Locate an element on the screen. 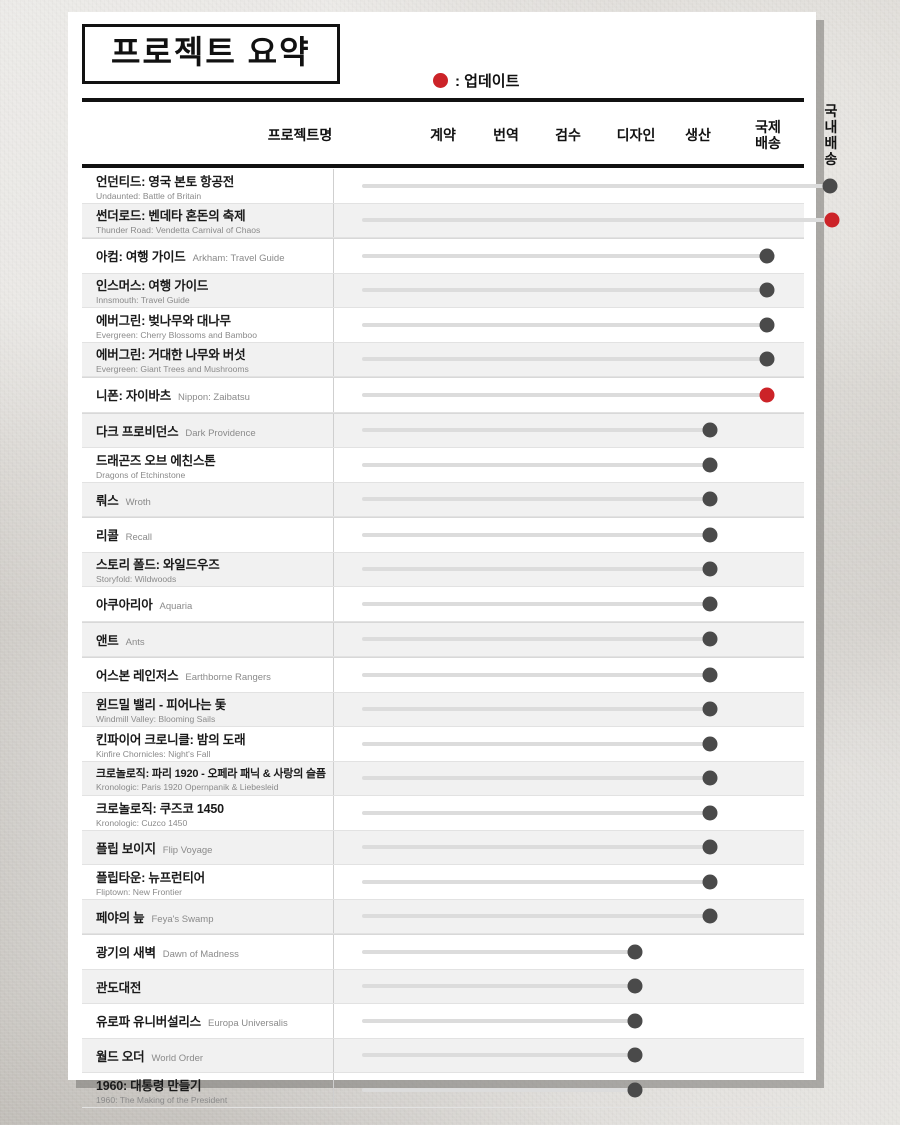 The width and height of the screenshot is (900, 1125). table-row: 플립 보이지 Flip Voyage is located at coordinates (443, 847).